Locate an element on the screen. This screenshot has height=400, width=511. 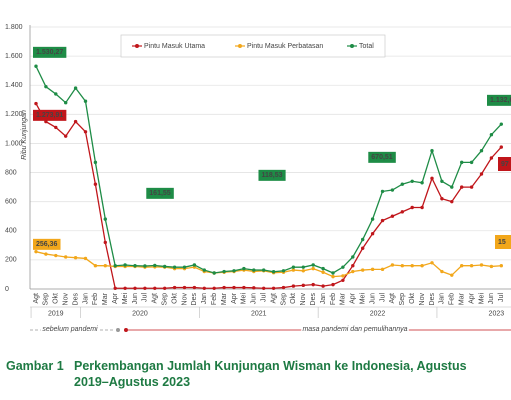
y-tick-label: 400 is located at coordinates (11, 231).